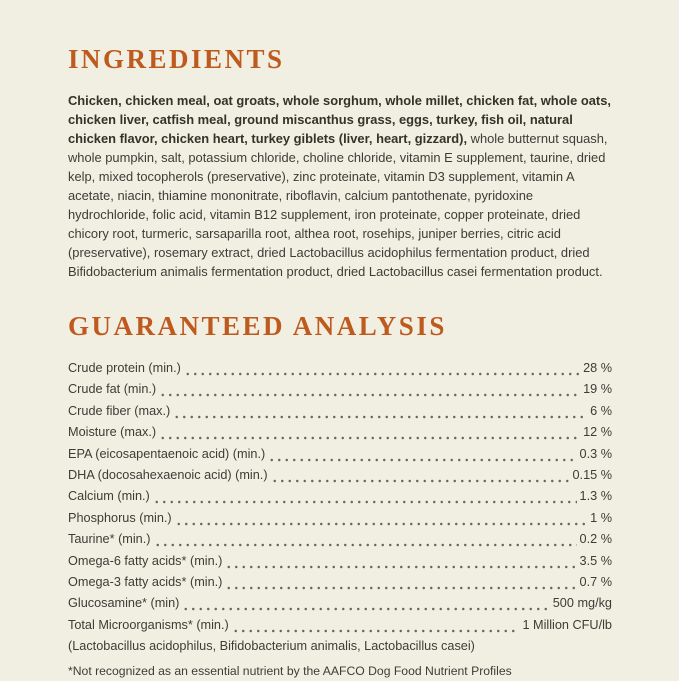 The image size is (679, 681). I want to click on analysis-row-value: 19 %, so click(597, 389).